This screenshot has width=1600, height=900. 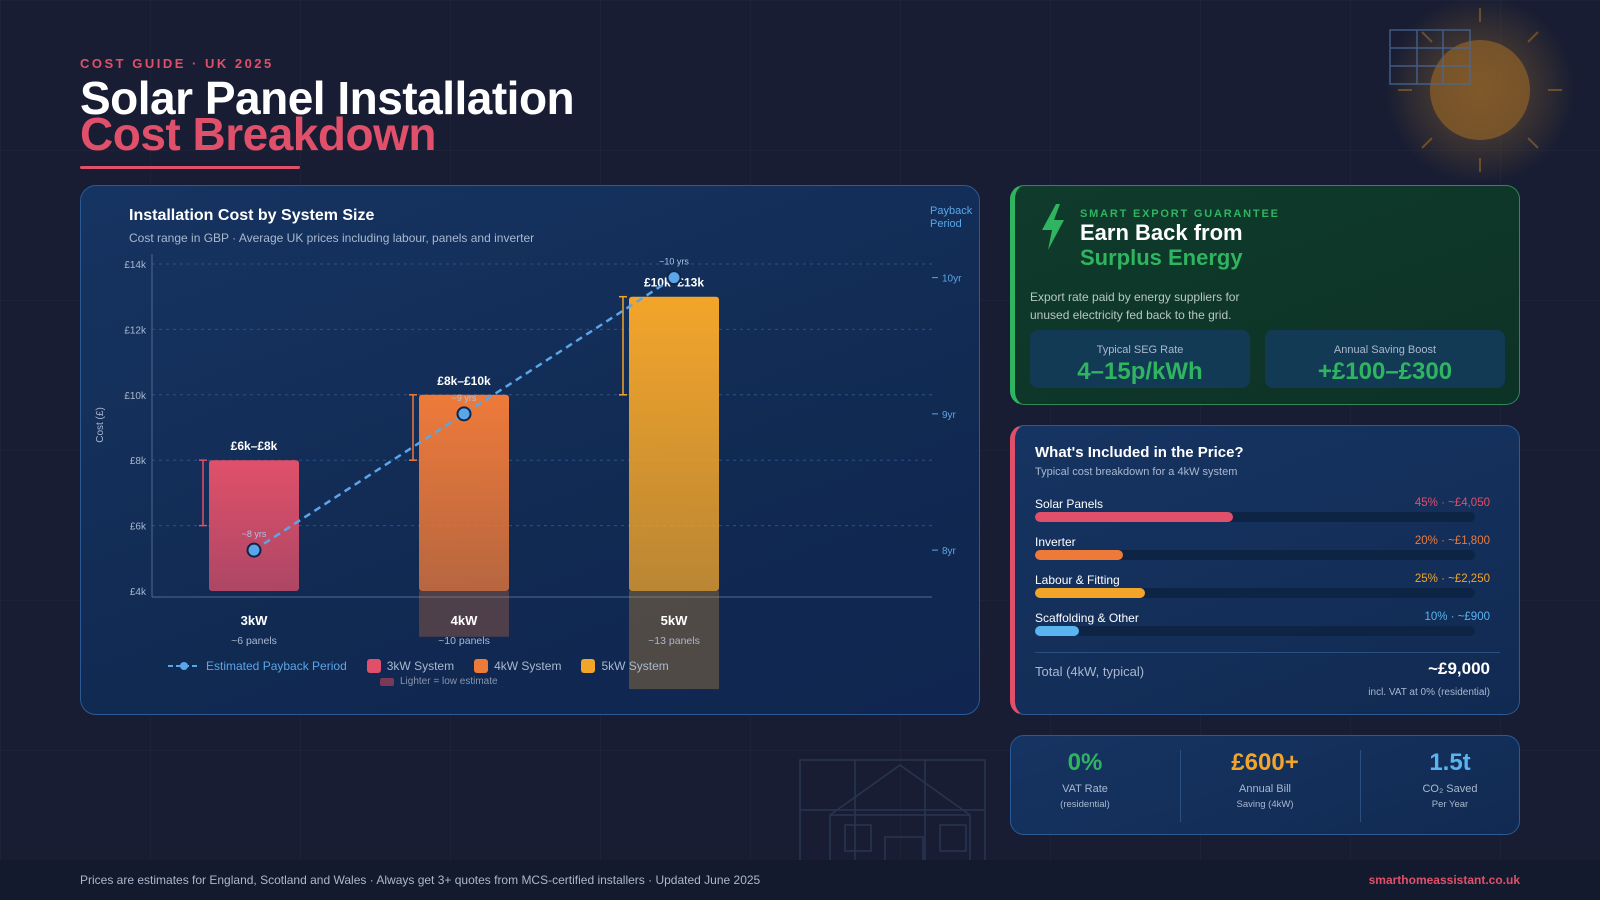 I want to click on eyebrow-label: COST GUIDE · UK 2025, so click(x=177, y=63).